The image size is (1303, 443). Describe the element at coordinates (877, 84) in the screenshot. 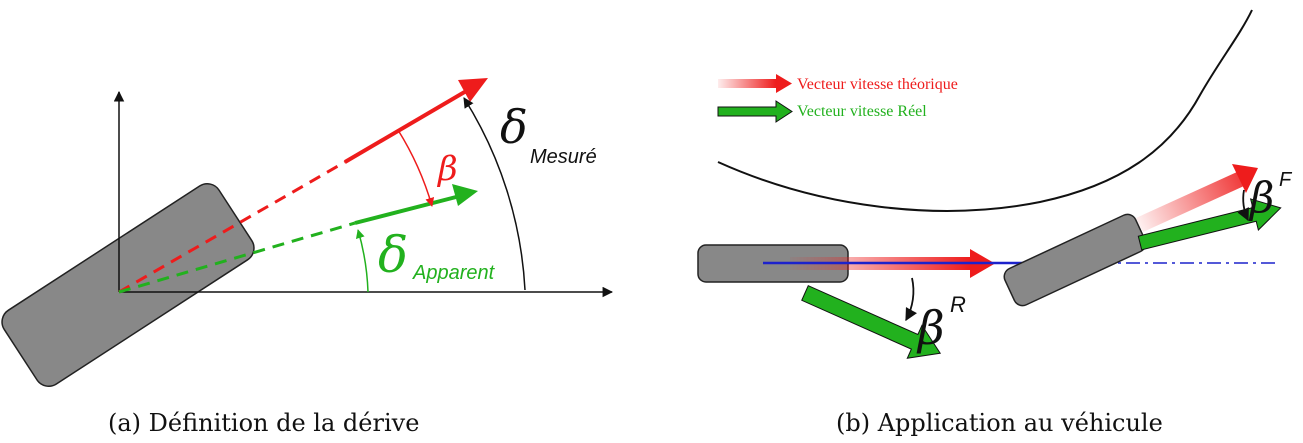

I see `legend-theoretical-label: Vecteur vitesse théorique` at that location.